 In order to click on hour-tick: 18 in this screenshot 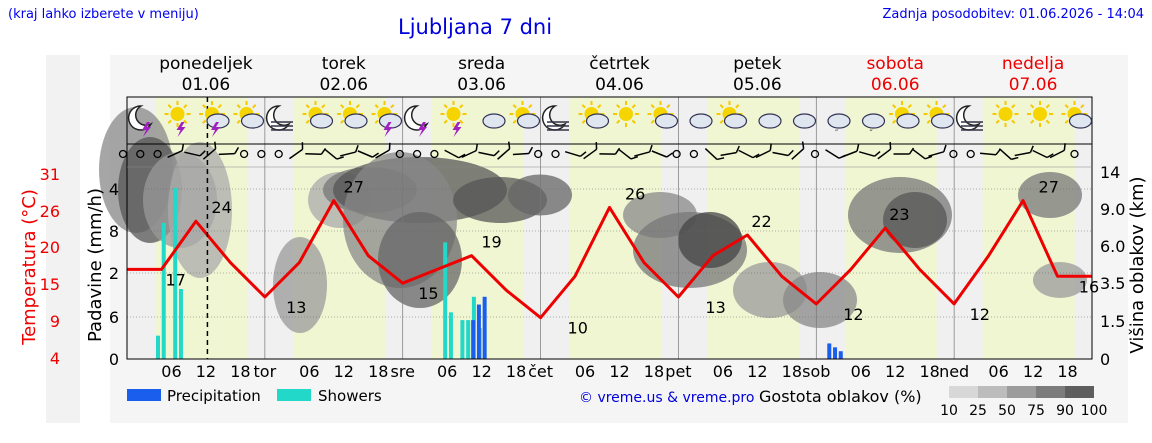, I will do `click(654, 371)`.